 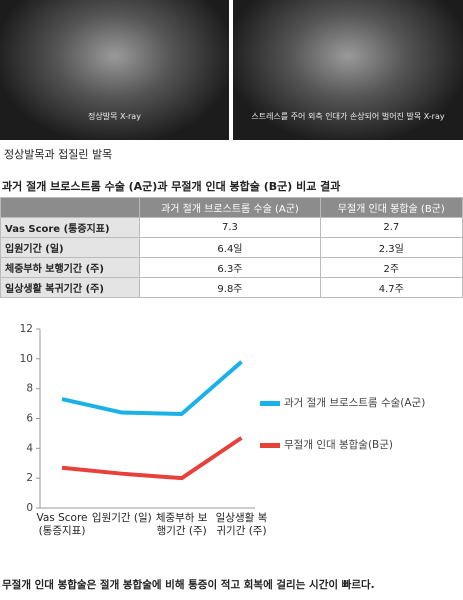 What do you see at coordinates (70, 247) in the screenshot?
I see `cell: 입원기간 (일)` at bounding box center [70, 247].